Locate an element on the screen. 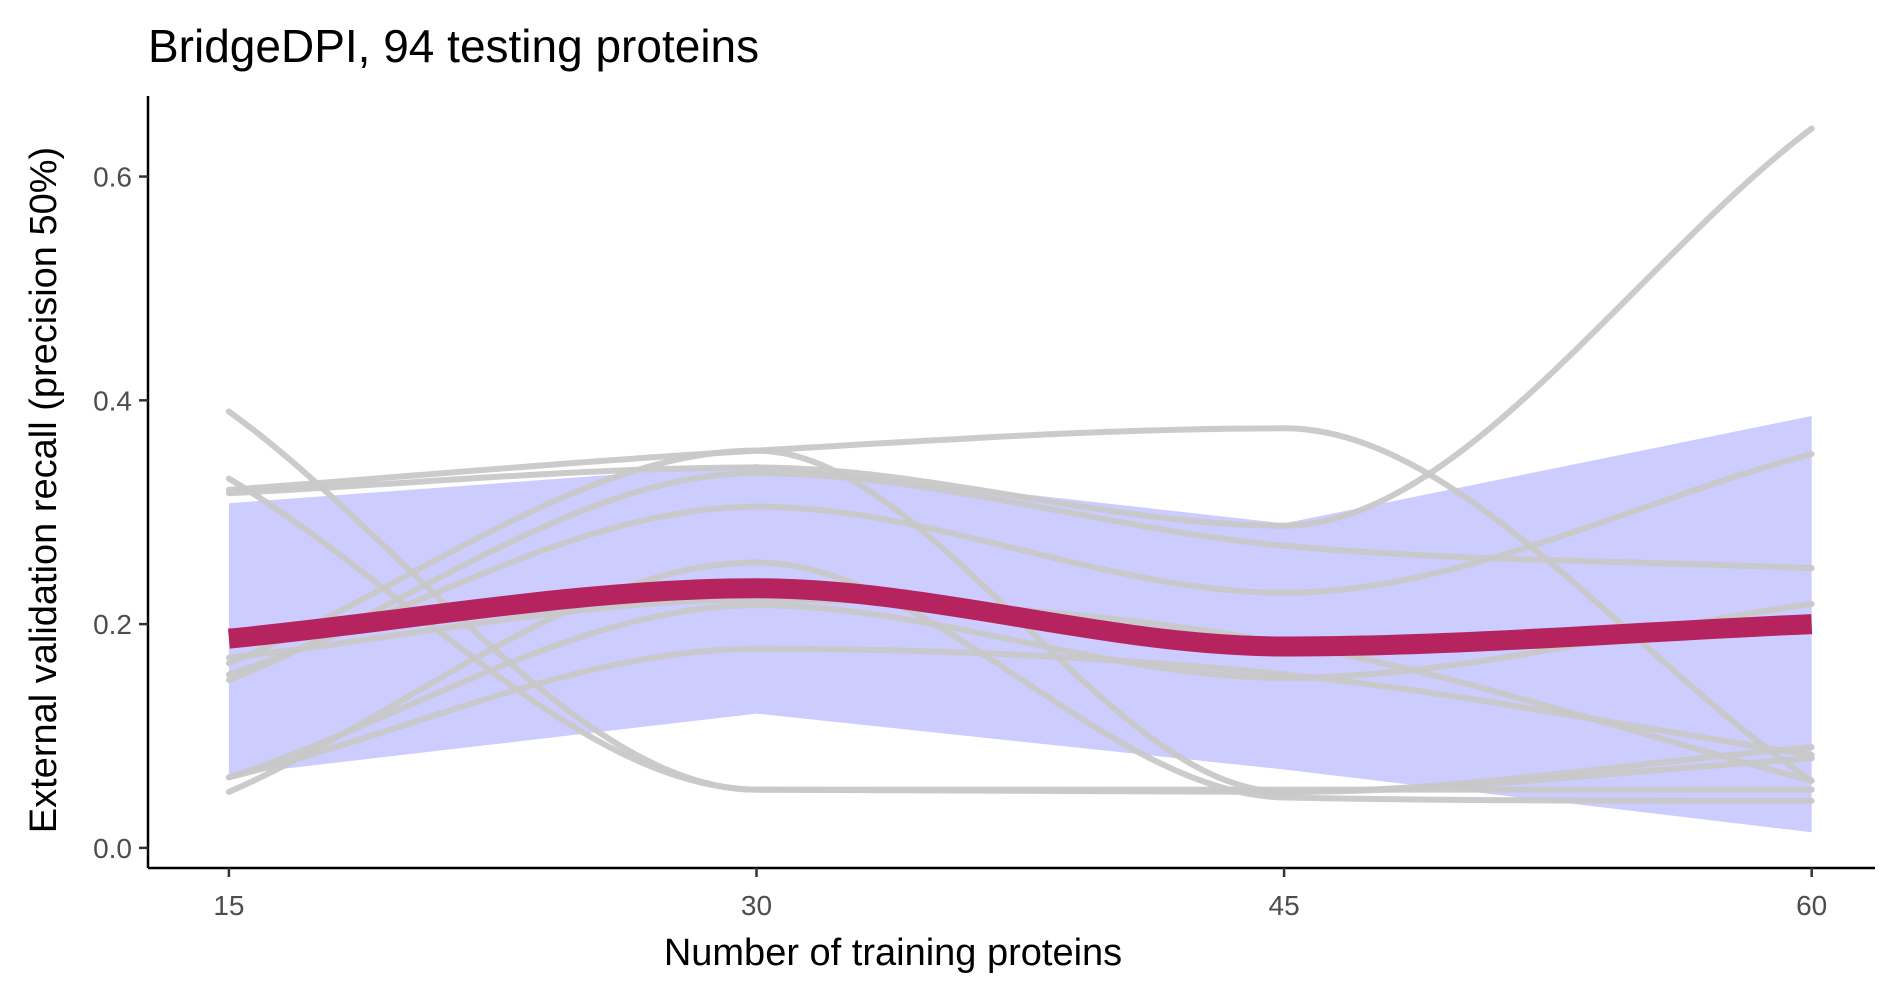  x-tick-label: 30 is located at coordinates (756, 905).